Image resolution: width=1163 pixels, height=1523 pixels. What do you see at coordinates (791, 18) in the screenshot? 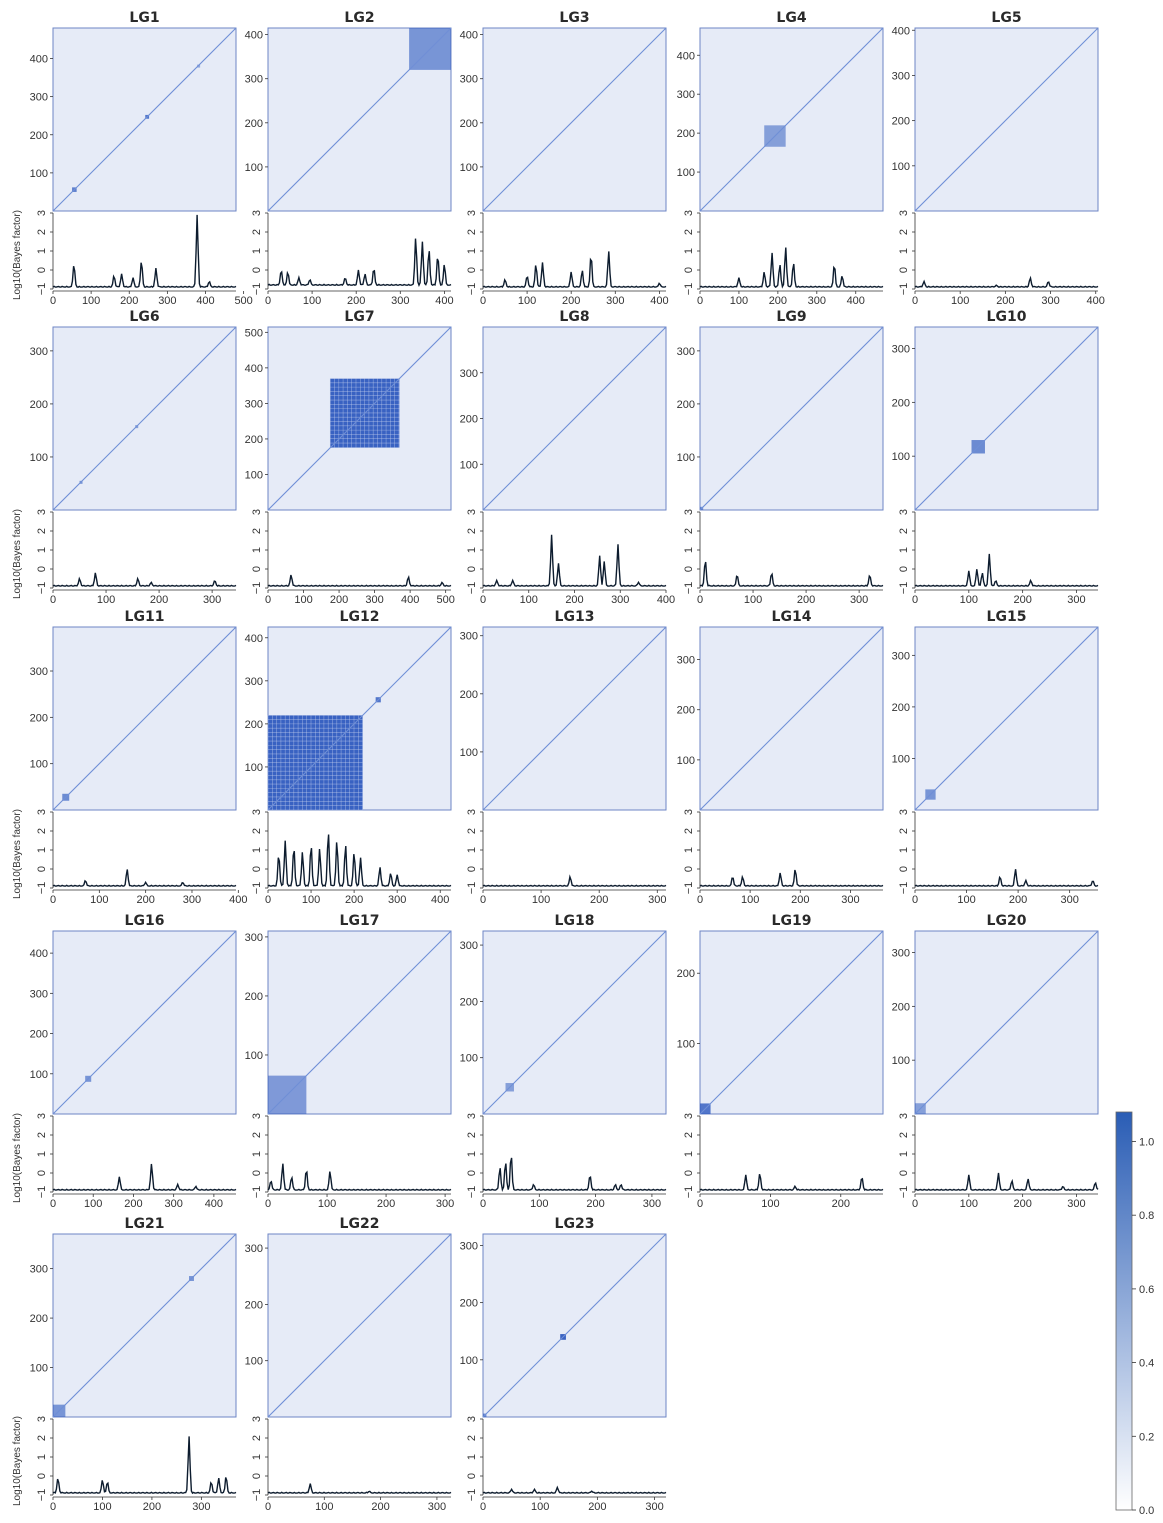
I see `panel-title: LG4` at bounding box center [791, 18].